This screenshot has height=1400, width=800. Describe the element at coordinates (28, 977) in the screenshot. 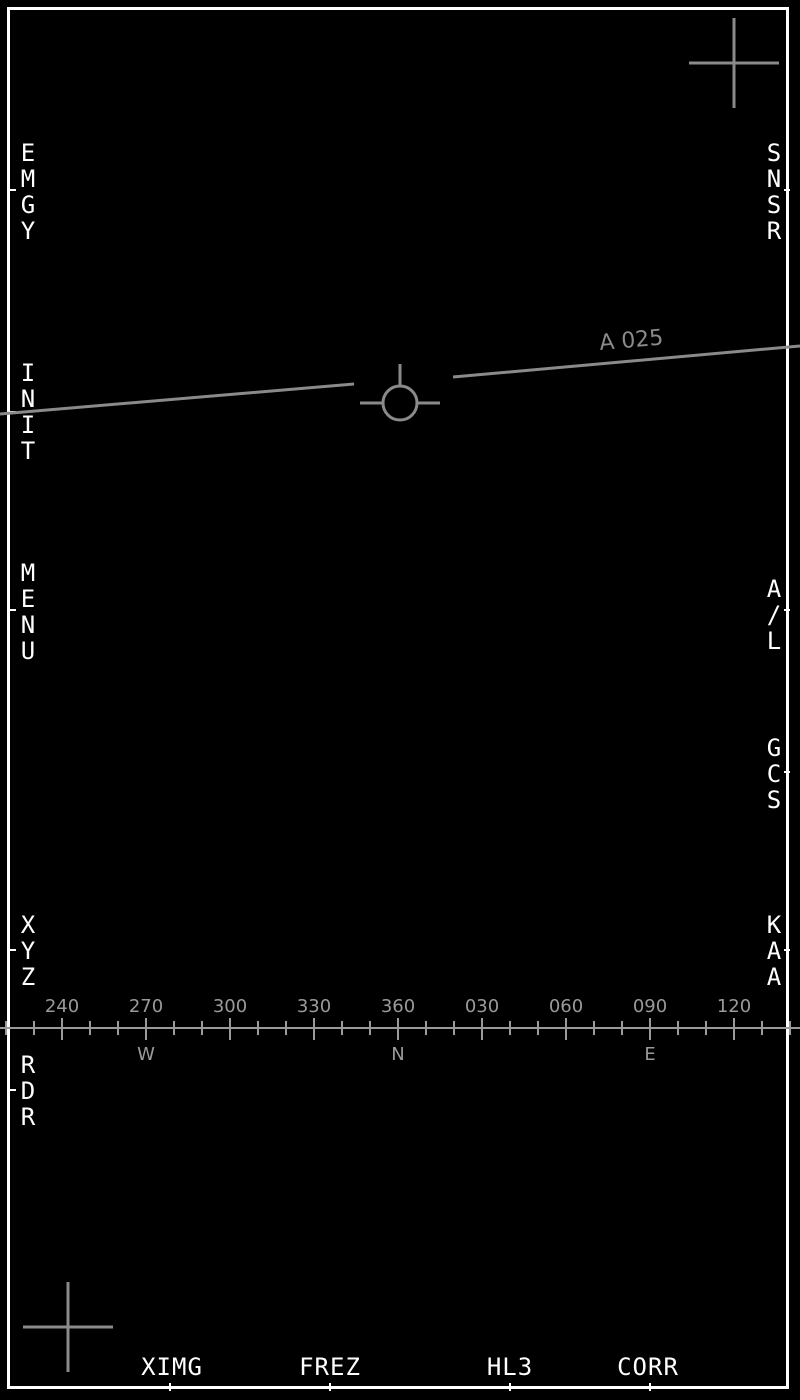

I see `osb-label-char: Z` at that location.